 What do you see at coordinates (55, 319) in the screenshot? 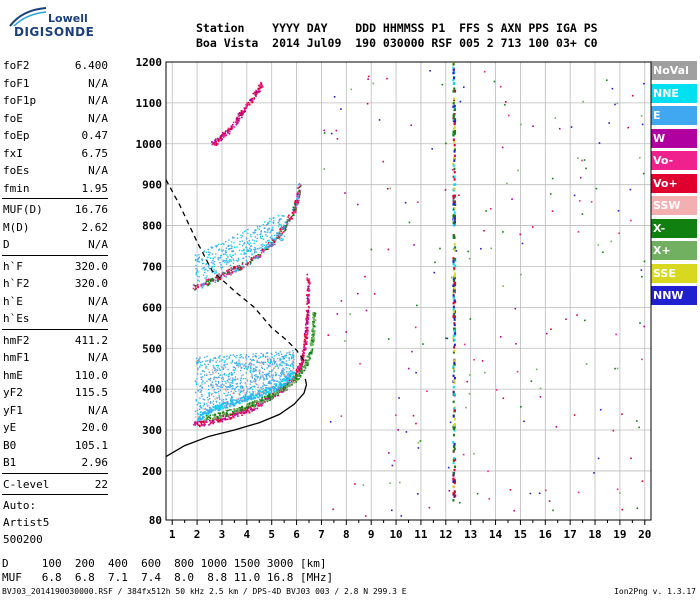
I see `param-row: h`Es N/A` at bounding box center [55, 319].